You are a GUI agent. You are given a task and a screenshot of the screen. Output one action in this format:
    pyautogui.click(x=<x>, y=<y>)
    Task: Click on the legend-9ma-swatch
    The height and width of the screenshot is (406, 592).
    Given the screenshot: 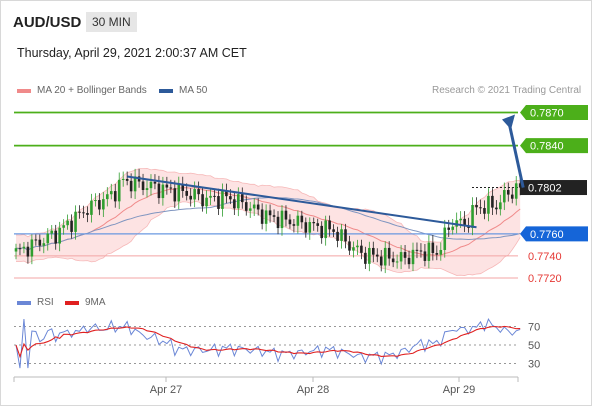 What is the action you would take?
    pyautogui.click(x=72, y=302)
    